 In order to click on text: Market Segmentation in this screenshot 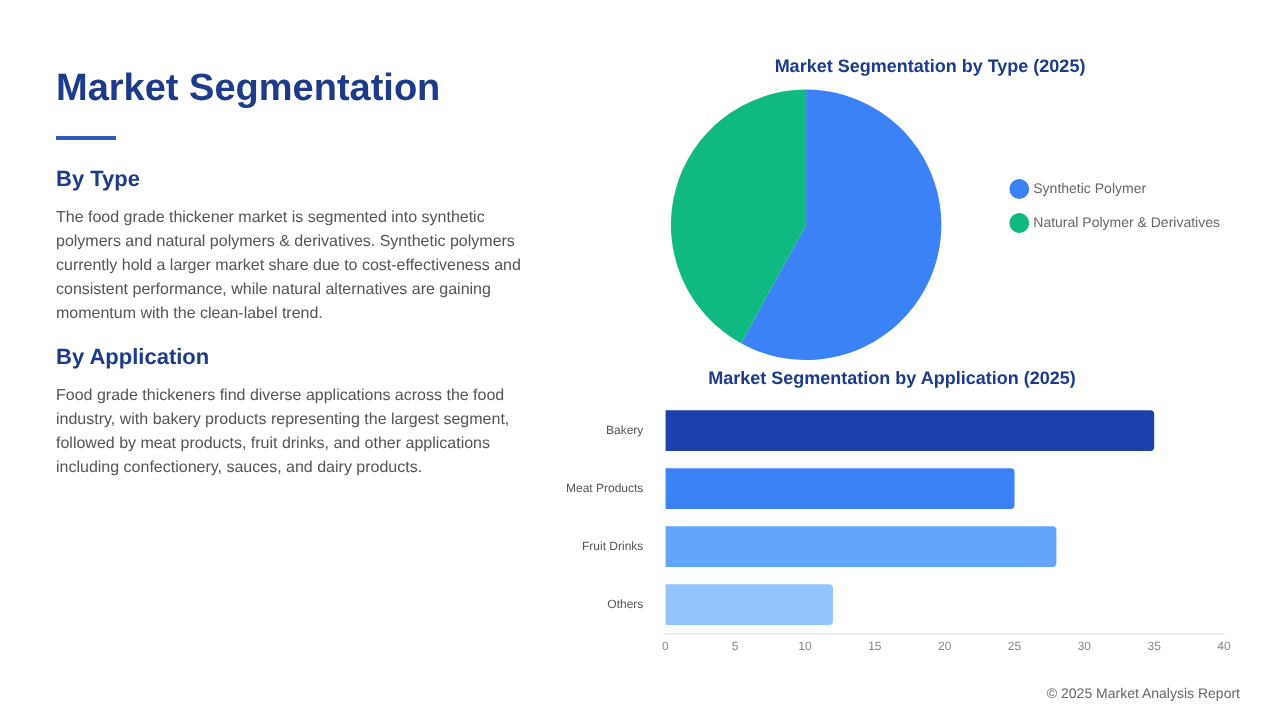, I will do `click(249, 90)`.